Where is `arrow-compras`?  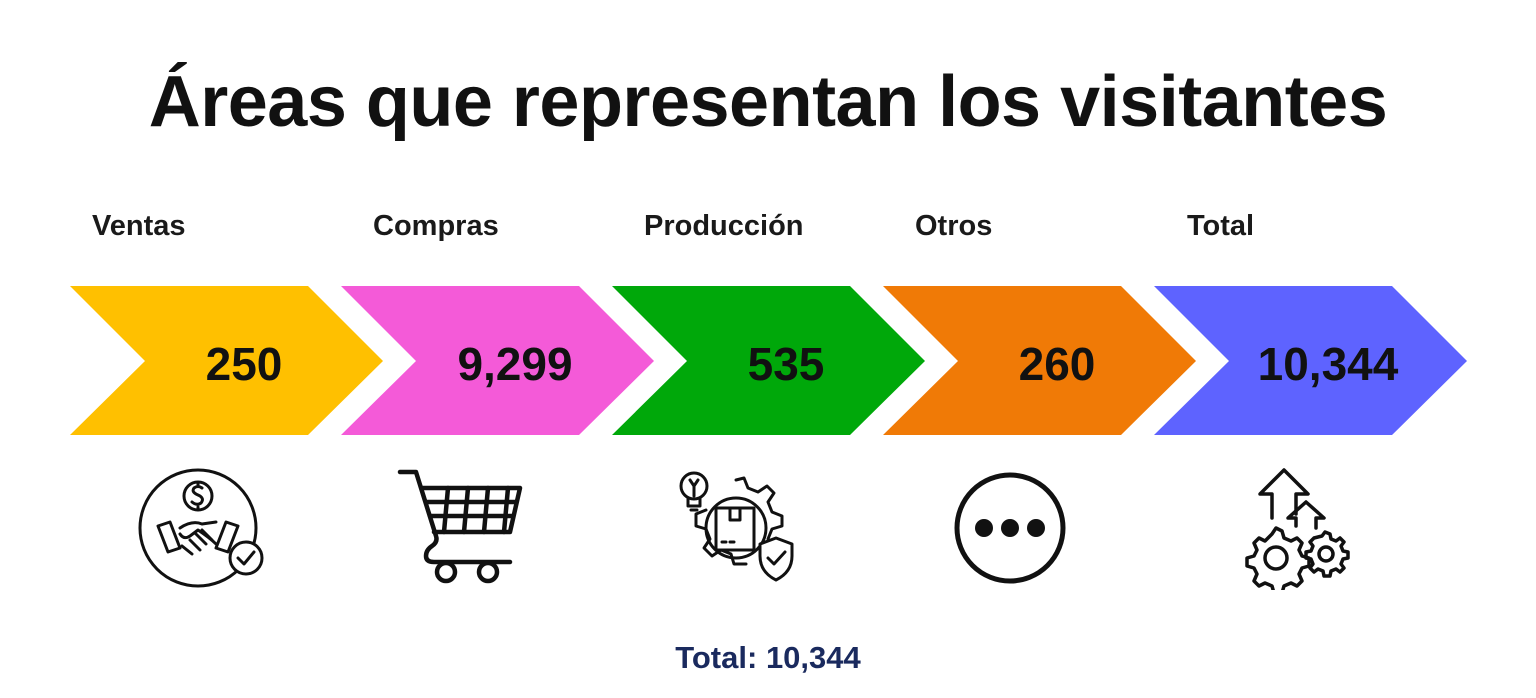
arrow-compras is located at coordinates (497, 360).